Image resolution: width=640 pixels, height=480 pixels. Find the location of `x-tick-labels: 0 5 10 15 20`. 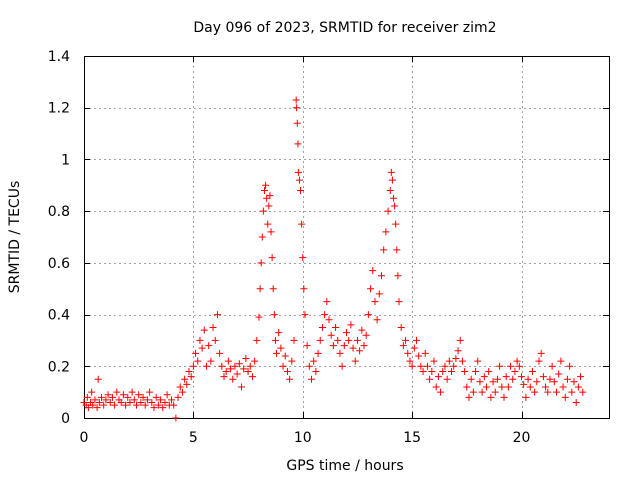

x-tick-labels: 0 5 10 15 20 is located at coordinates (305, 438).